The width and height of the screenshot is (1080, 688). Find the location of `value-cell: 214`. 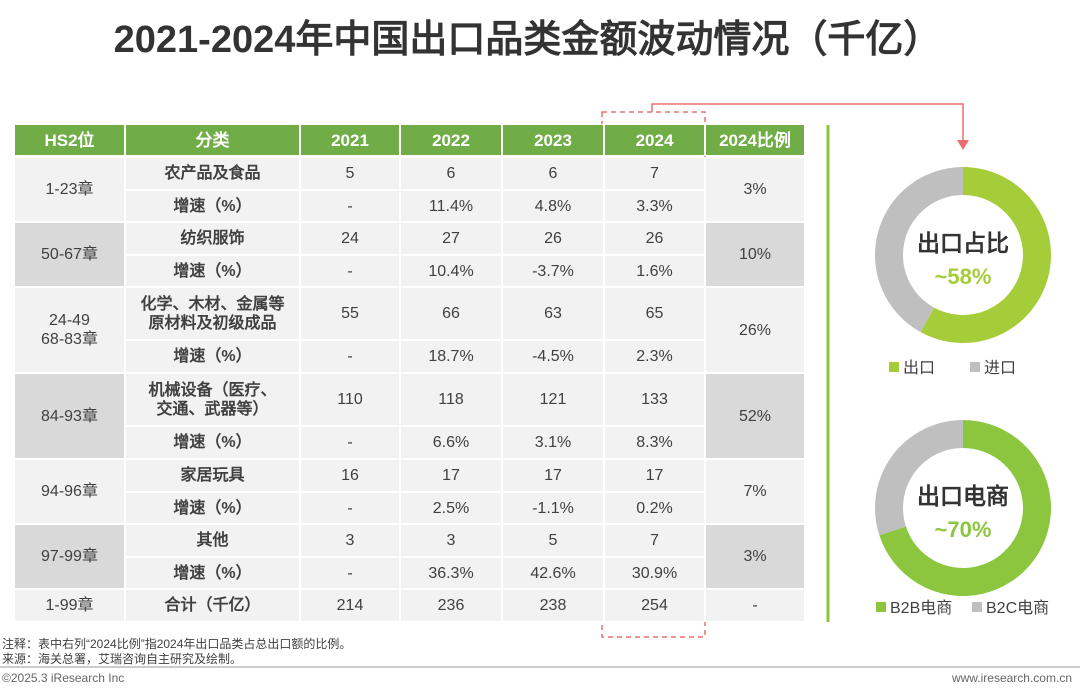

value-cell: 214 is located at coordinates (350, 605).